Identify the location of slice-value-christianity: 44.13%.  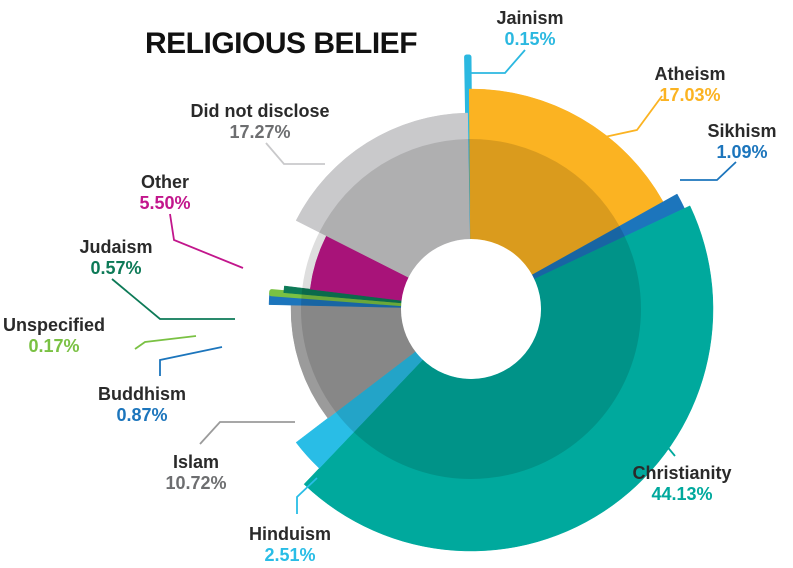
(681, 494).